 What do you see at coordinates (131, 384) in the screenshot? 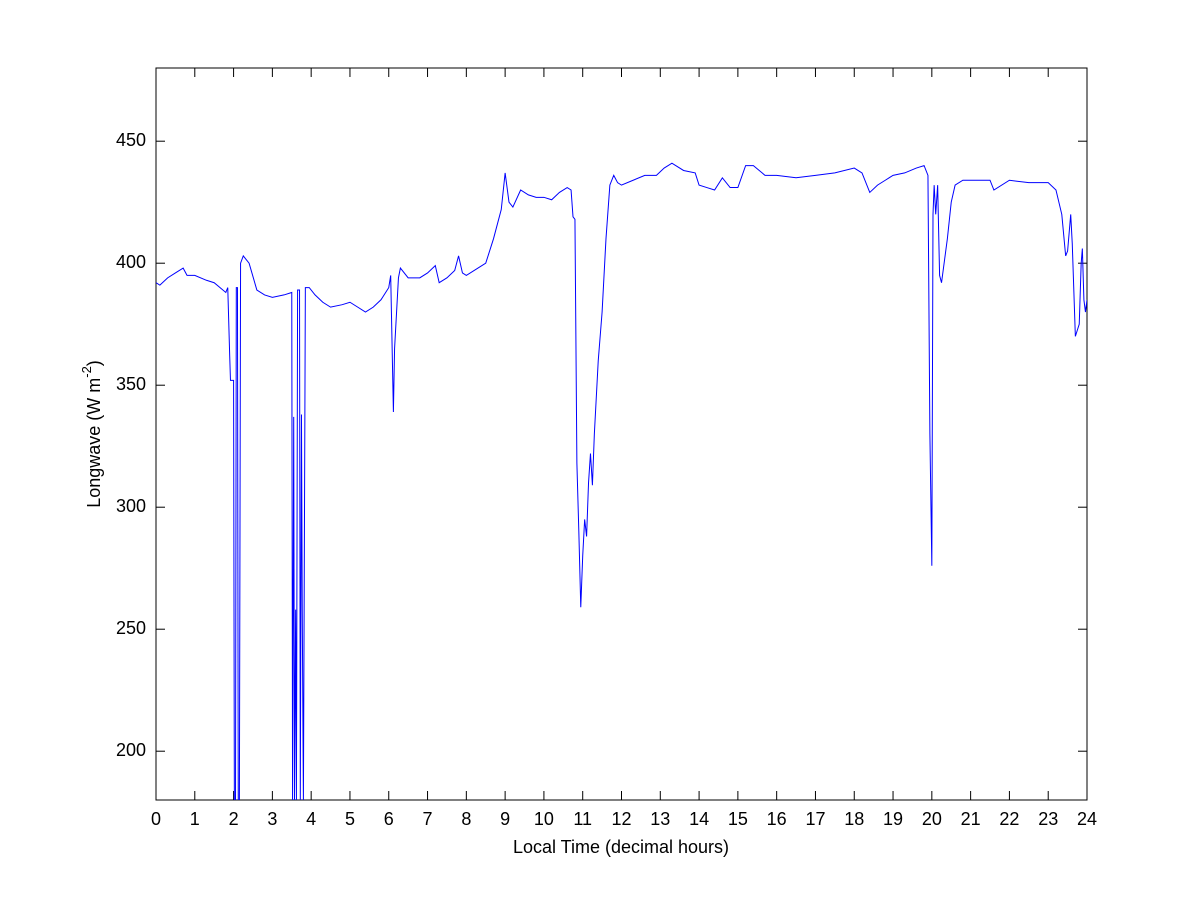
I see `y-tick-label: 350` at bounding box center [131, 384].